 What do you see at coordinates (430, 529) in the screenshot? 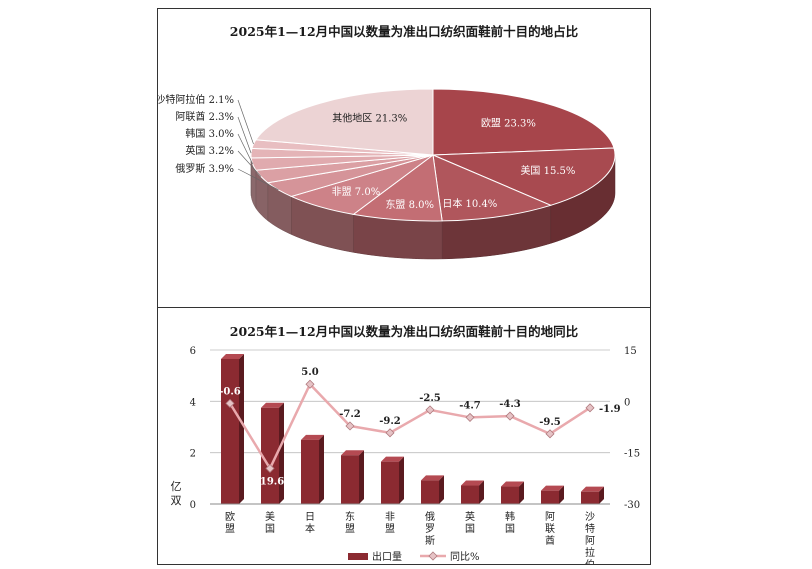
I see `x-tick-label: 俄罗斯` at bounding box center [430, 529].